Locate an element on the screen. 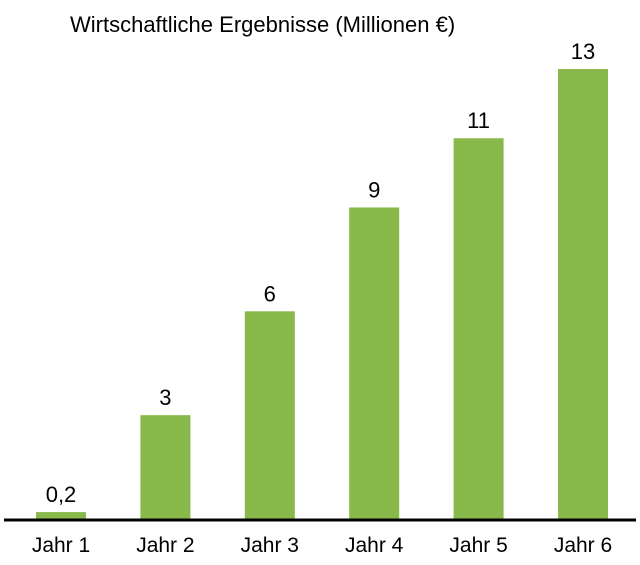  x-tick-label-6: Jahr 6 is located at coordinates (583, 545).